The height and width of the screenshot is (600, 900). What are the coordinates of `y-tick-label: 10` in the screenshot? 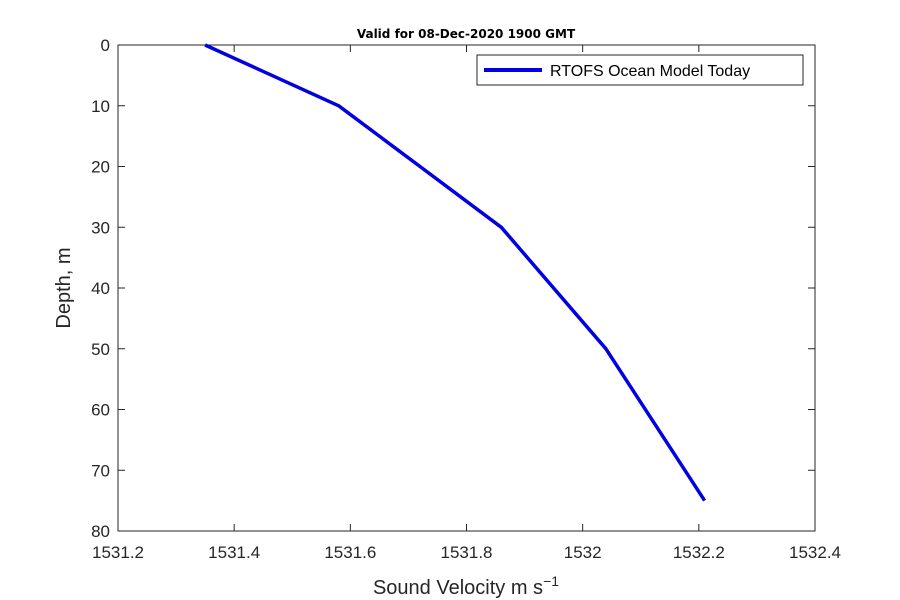 It's located at (100, 106).